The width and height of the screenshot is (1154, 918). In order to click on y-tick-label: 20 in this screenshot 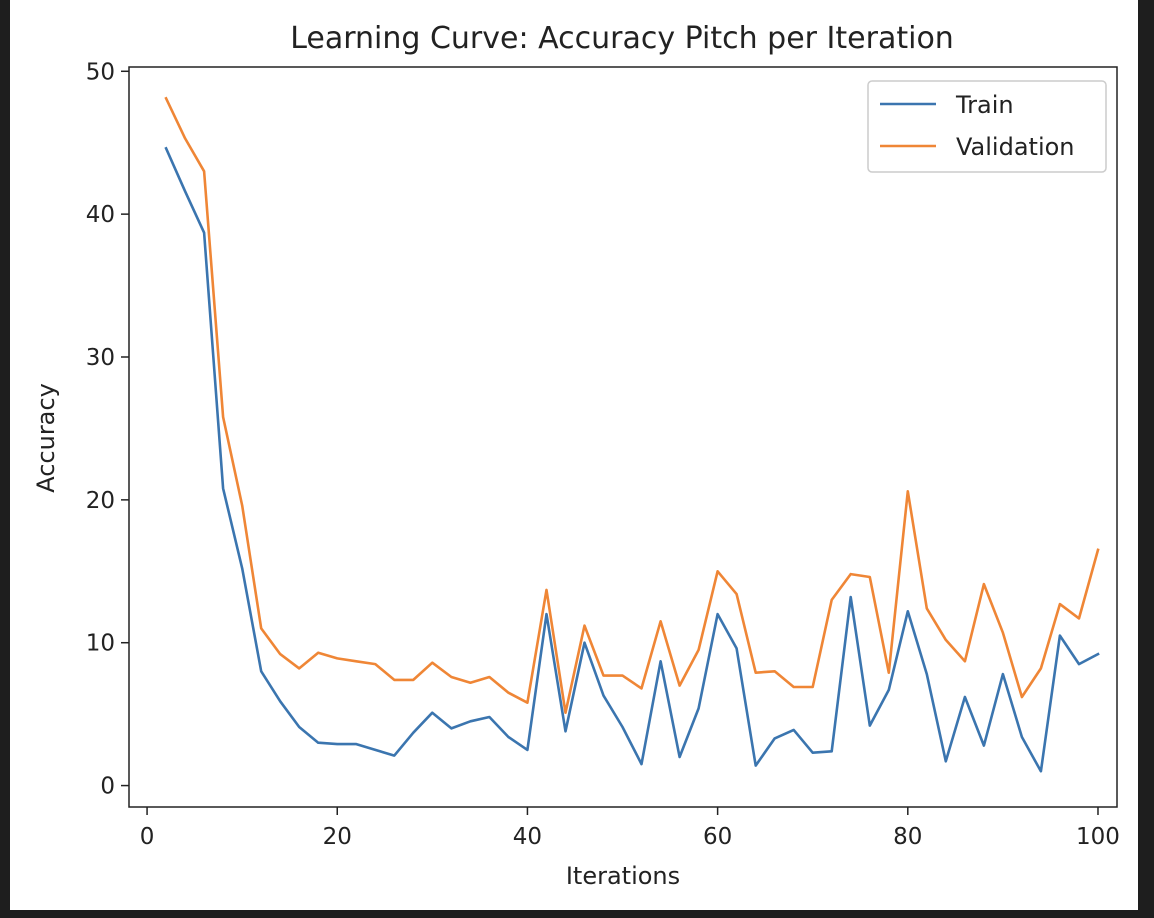, I will do `click(100, 501)`.